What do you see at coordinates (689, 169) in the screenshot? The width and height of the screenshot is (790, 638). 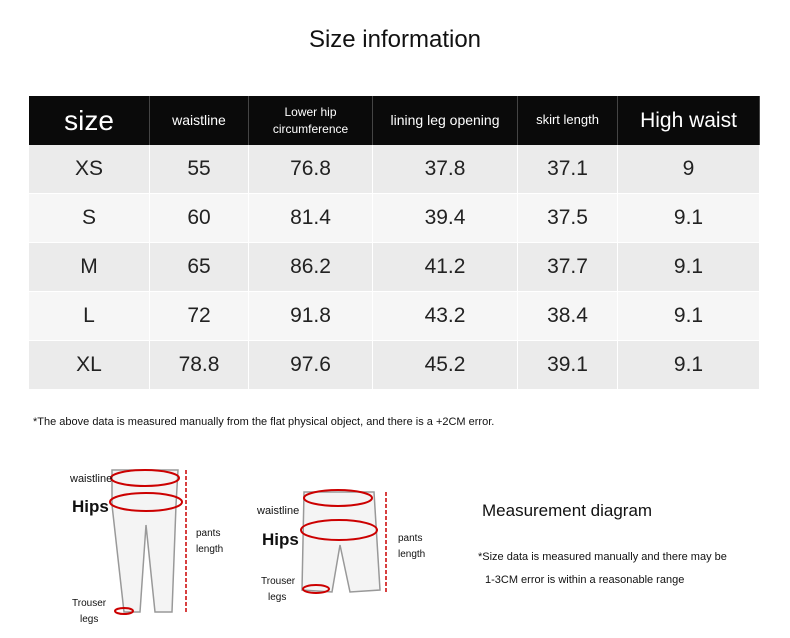 I see `table-cell: 9` at bounding box center [689, 169].